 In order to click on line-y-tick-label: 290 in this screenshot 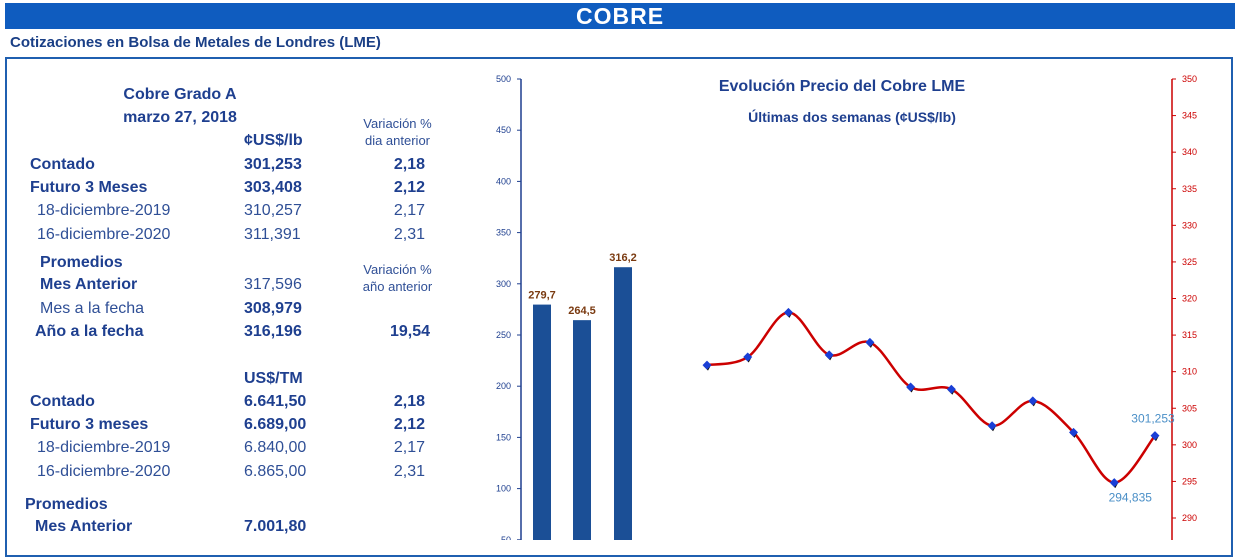, I will do `click(1189, 518)`.